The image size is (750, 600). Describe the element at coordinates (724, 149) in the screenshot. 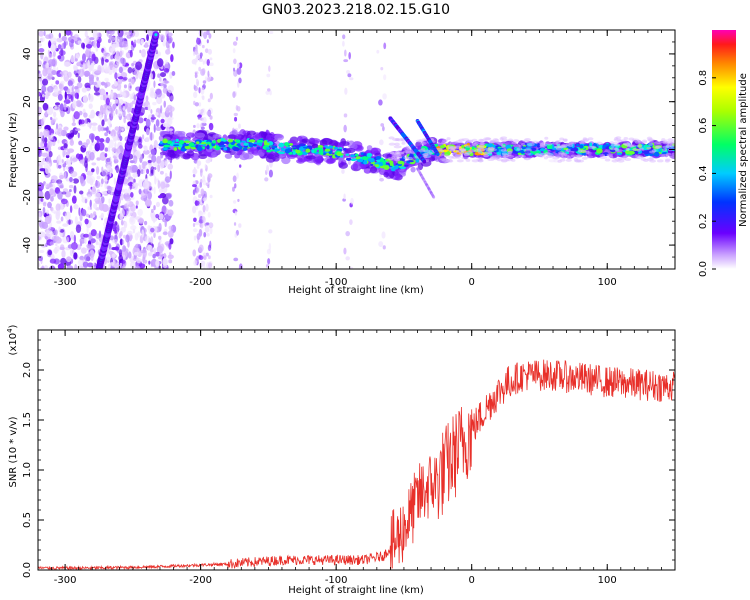

I see `colorbar-gradient` at that location.